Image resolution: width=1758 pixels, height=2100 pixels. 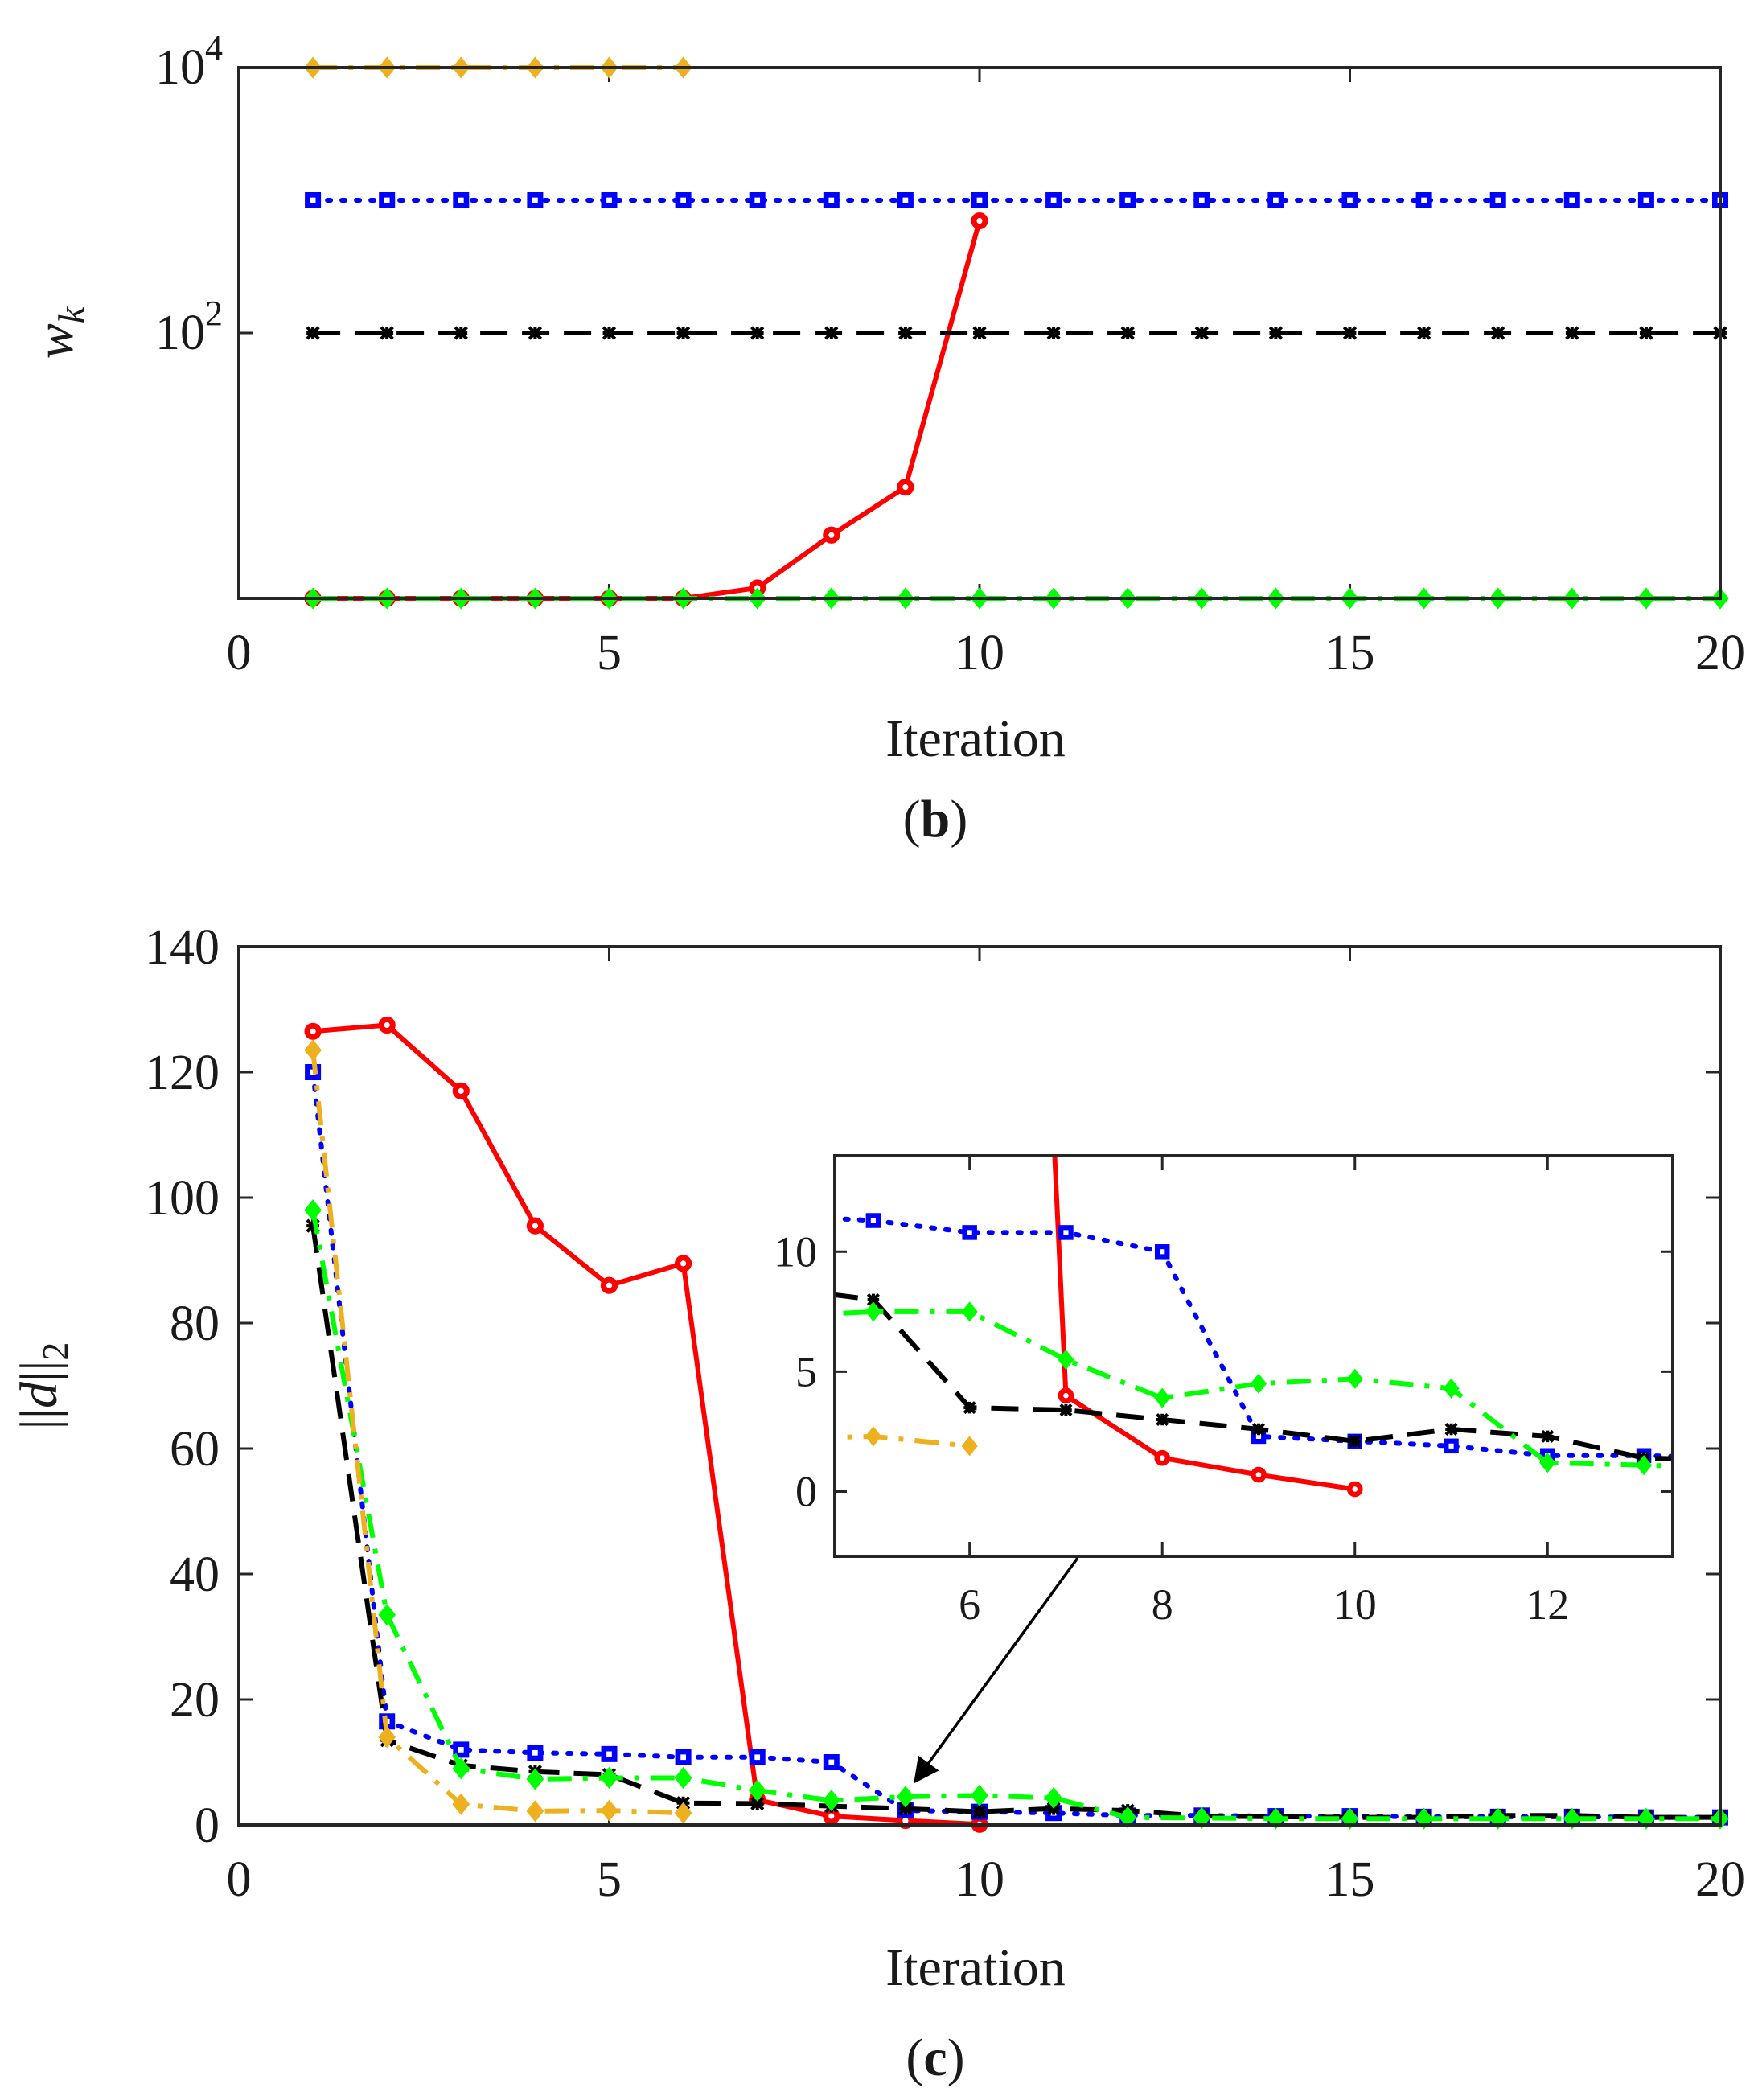 I want to click on inset-x-tick-labels: 6 8 10 12, so click(x=1264, y=1604).